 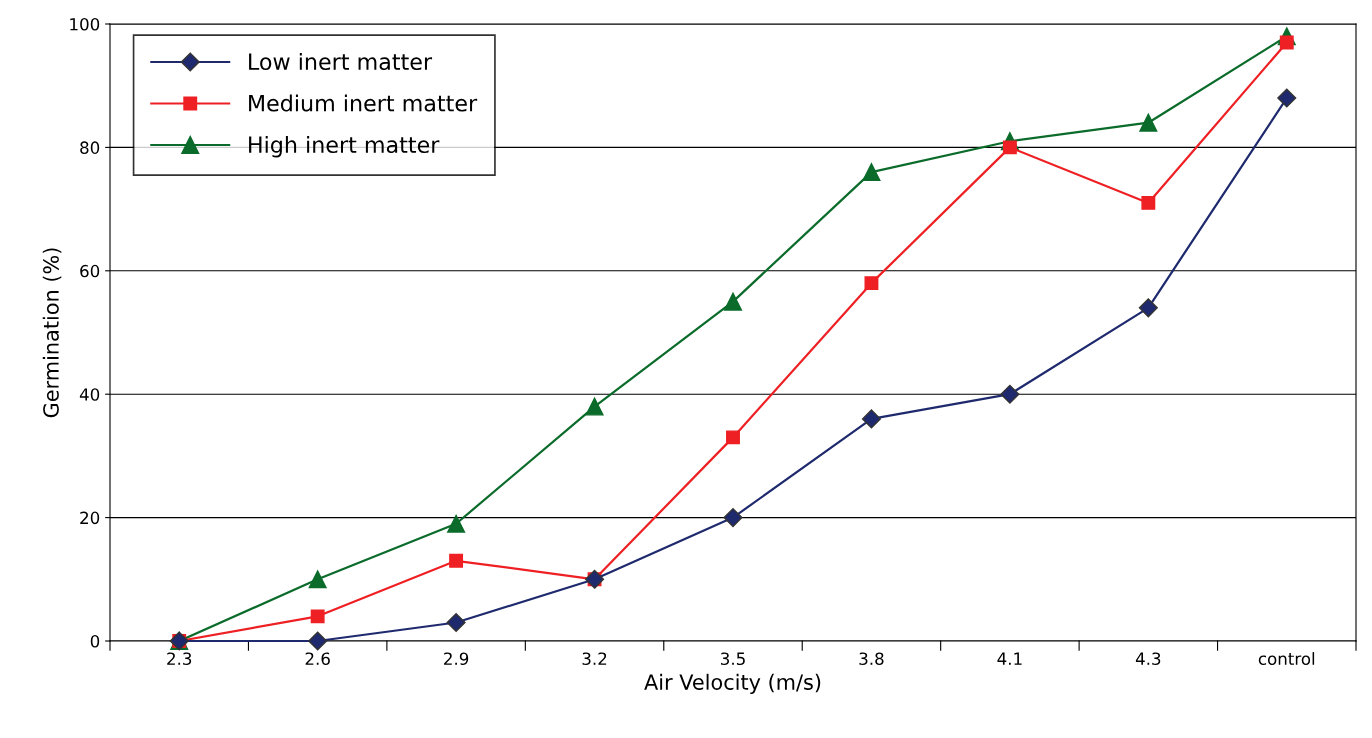 What do you see at coordinates (317, 659) in the screenshot?
I see `x-tick-label: 2.6` at bounding box center [317, 659].